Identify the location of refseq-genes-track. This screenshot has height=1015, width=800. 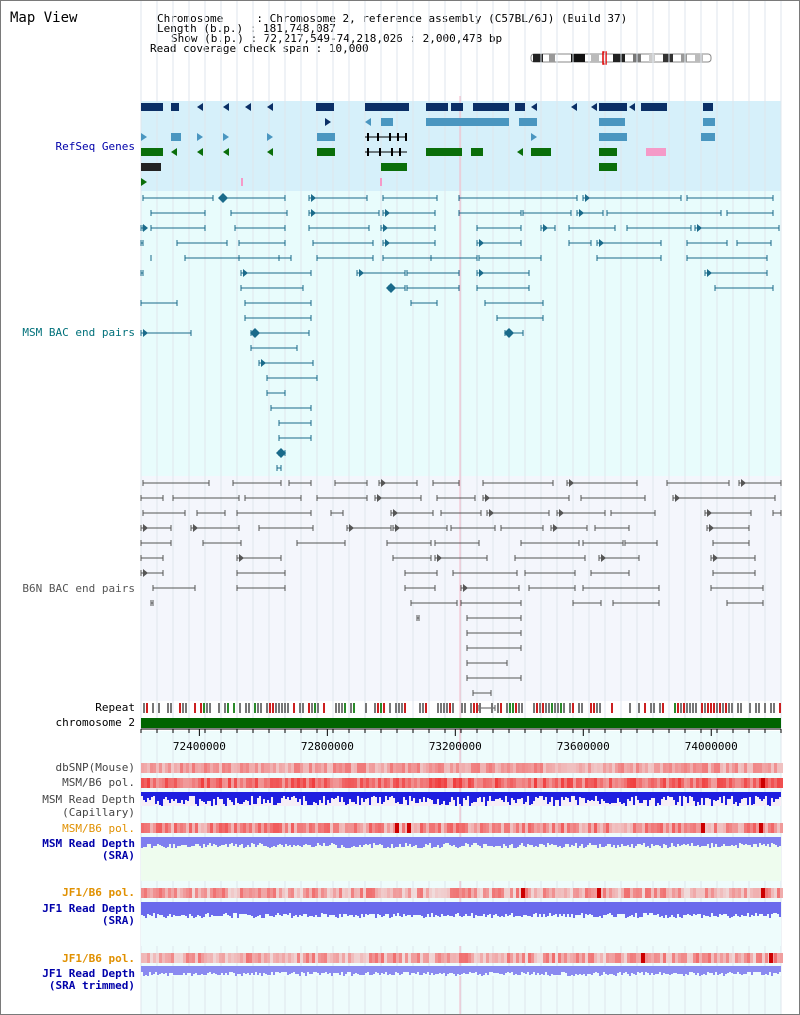
(428, 144).